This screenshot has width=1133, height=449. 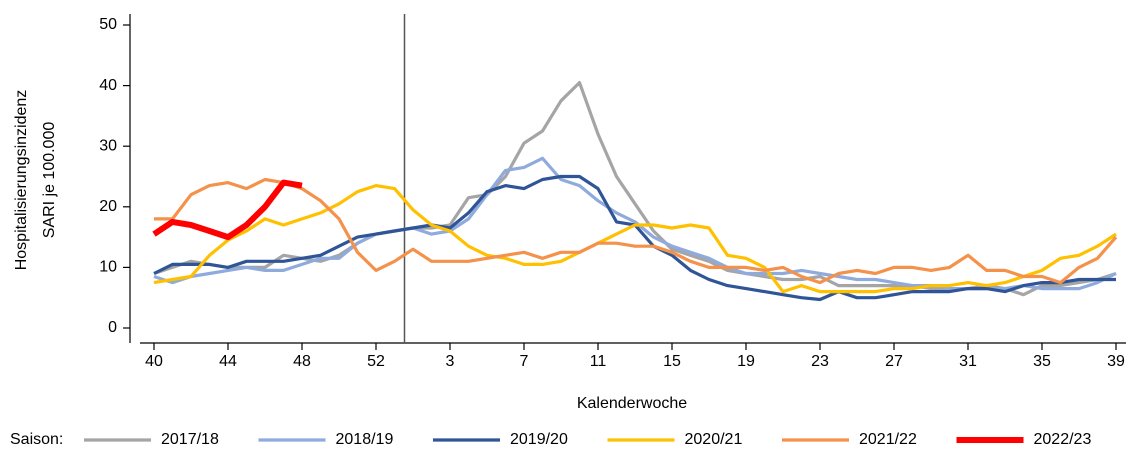 What do you see at coordinates (302, 361) in the screenshot?
I see `x-tick-label: 48` at bounding box center [302, 361].